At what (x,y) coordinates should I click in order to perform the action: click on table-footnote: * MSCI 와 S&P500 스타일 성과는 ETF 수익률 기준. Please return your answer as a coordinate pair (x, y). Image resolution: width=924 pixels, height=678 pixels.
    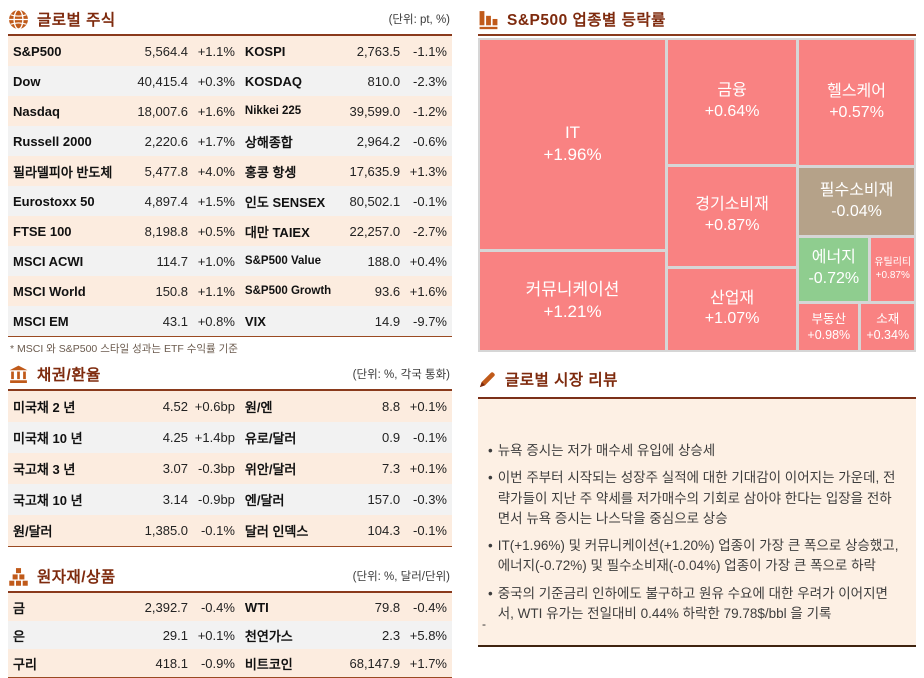
    Looking at the image, I should click on (124, 349).